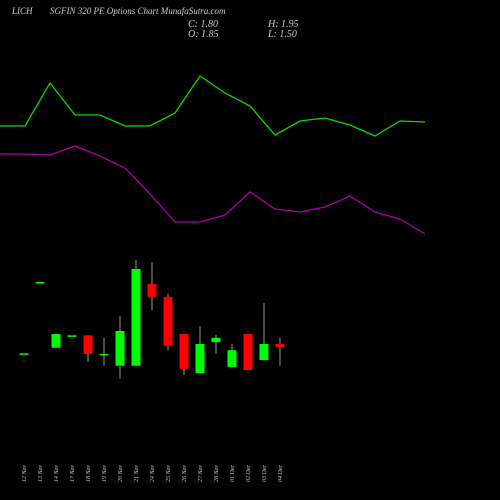 This screenshot has width=500, height=500. Describe the element at coordinates (105, 473) in the screenshot. I see `x-tick-label: 19 Nov` at that location.